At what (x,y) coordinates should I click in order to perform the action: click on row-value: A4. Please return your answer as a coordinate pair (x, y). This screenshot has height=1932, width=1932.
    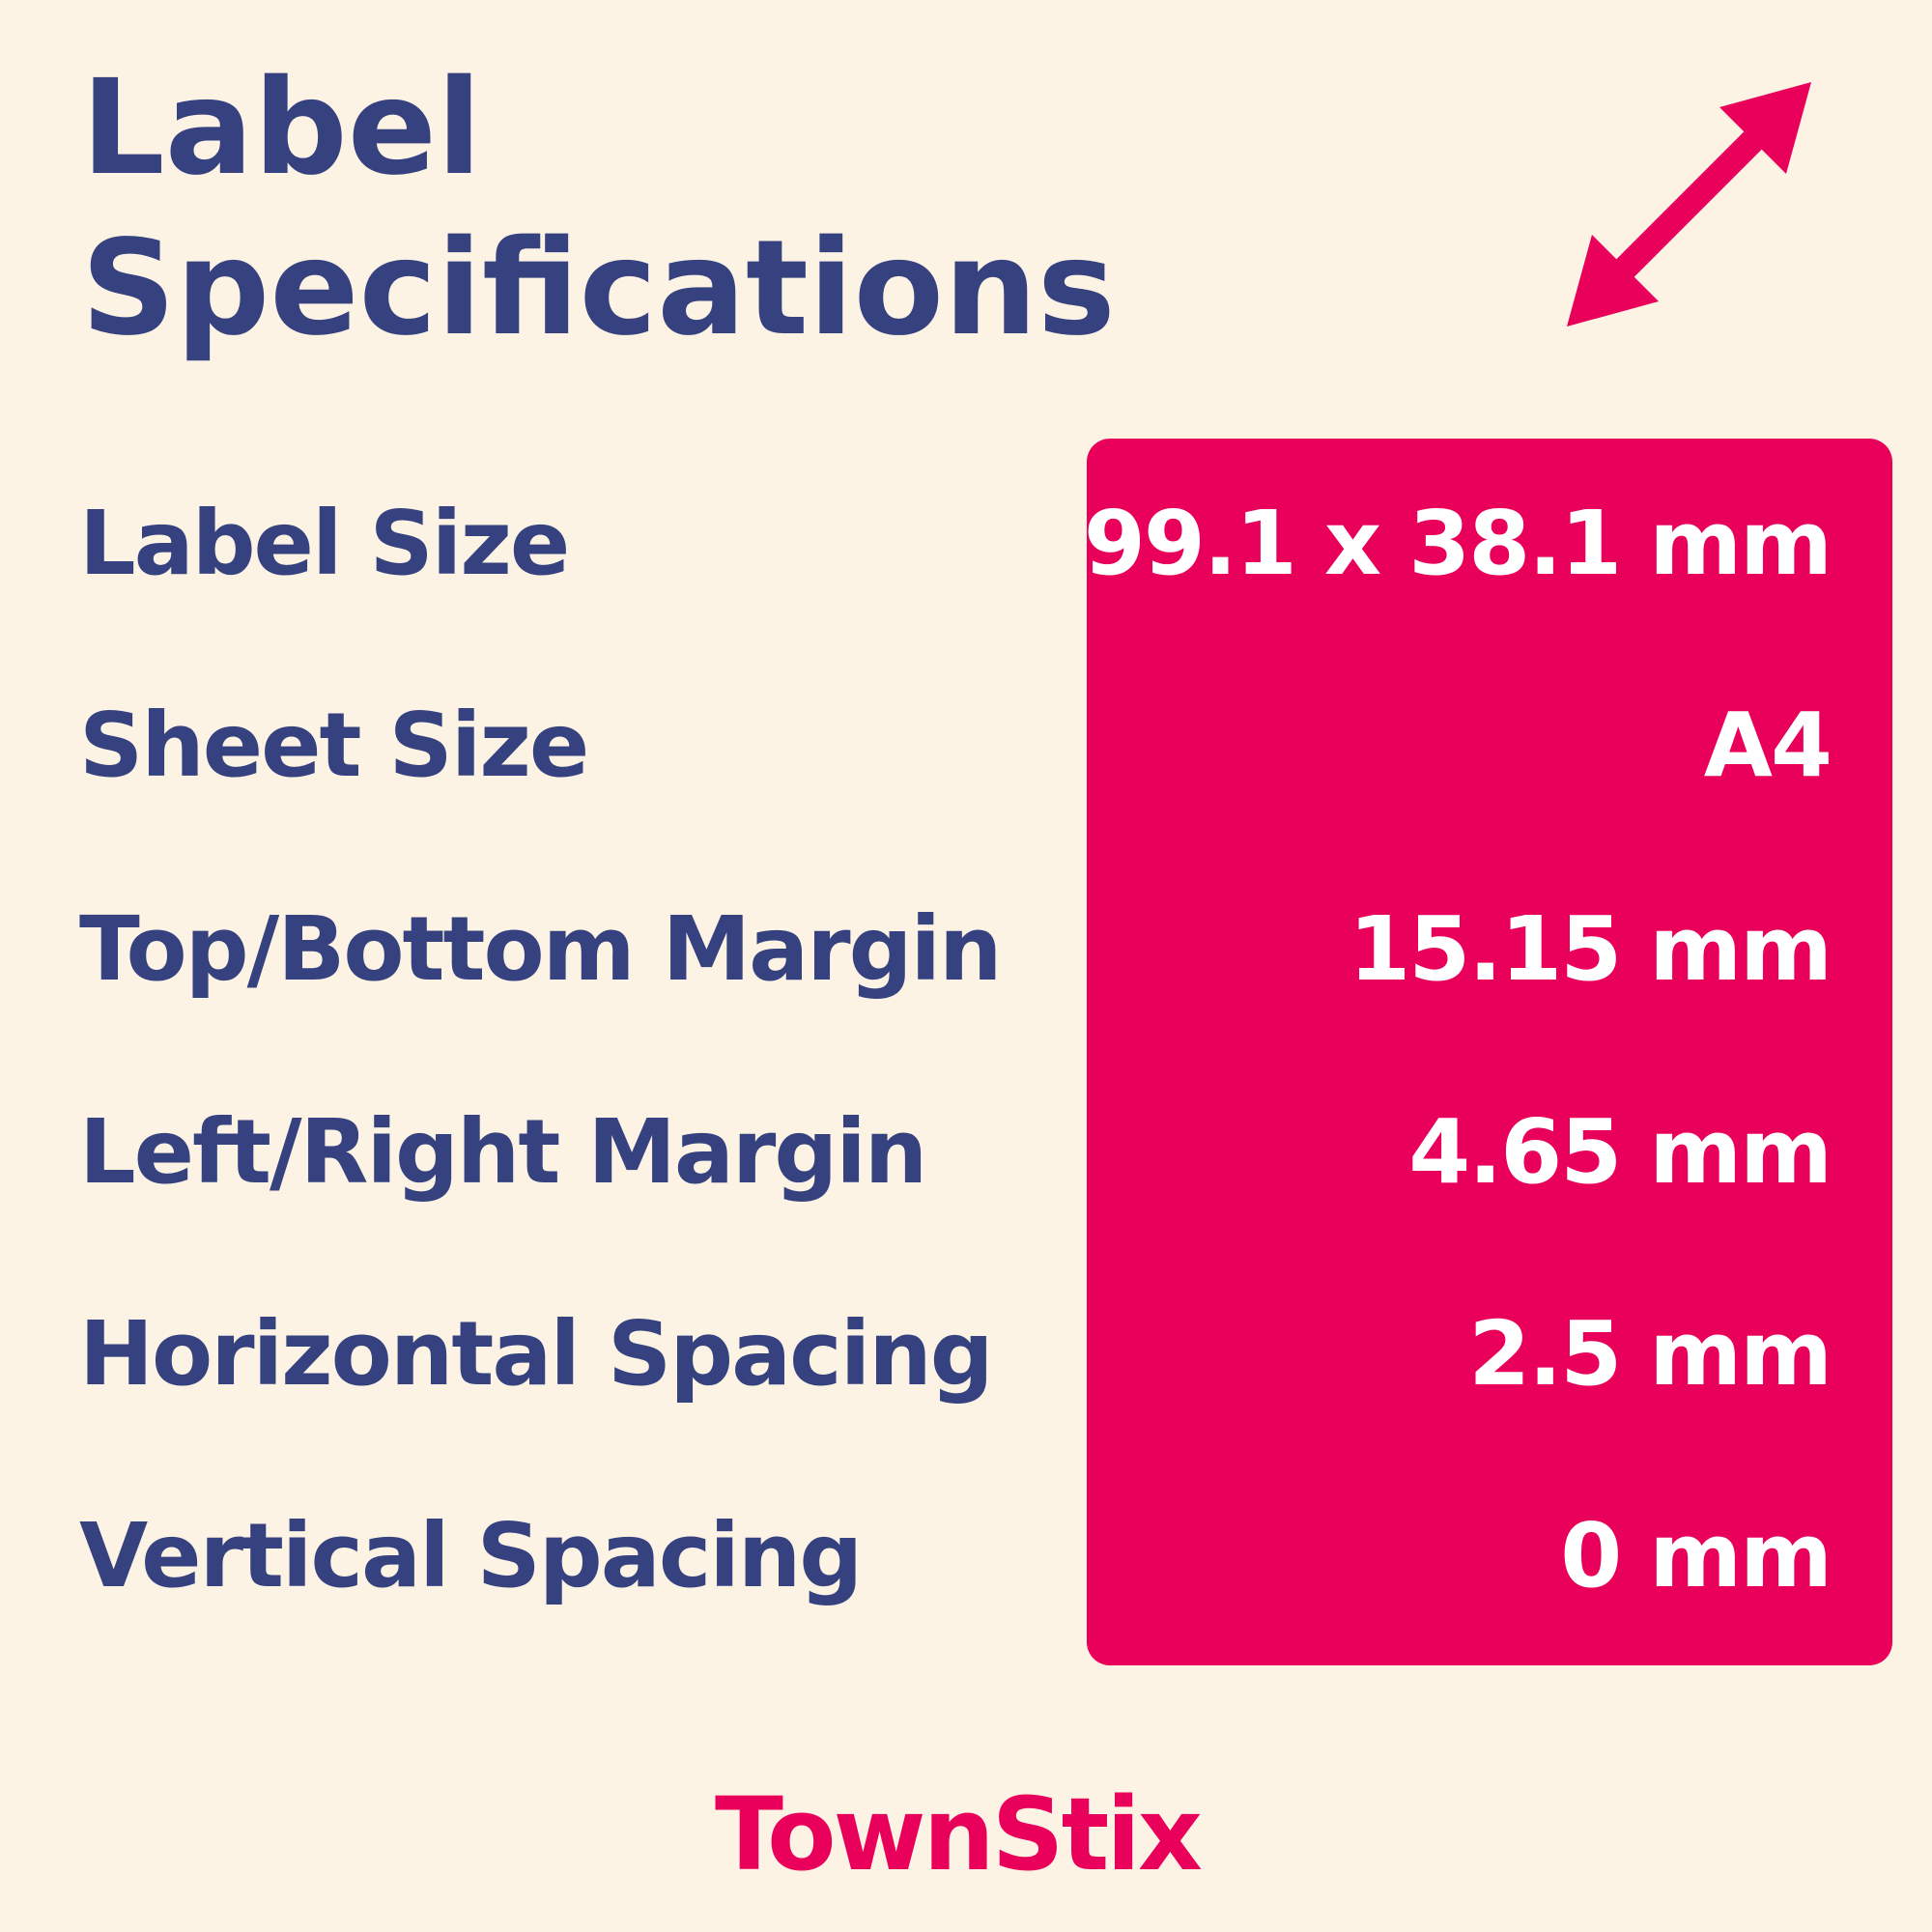
    Looking at the image, I should click on (1768, 745).